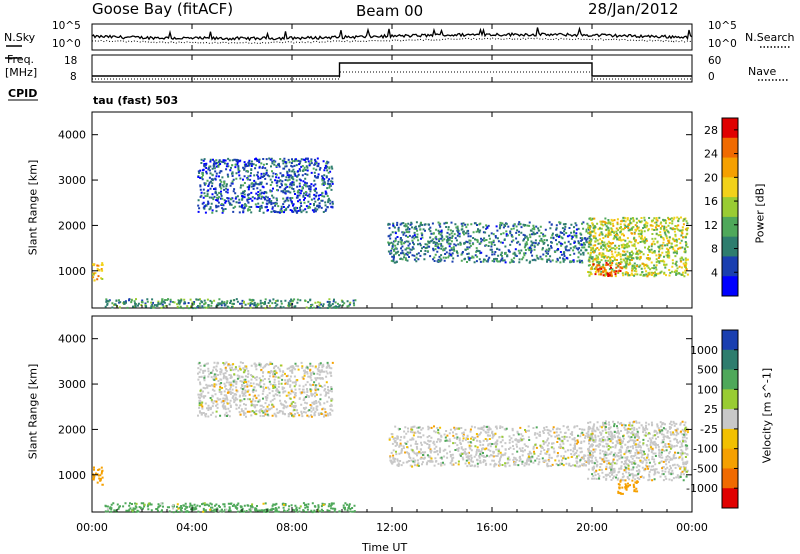  What do you see at coordinates (492, 527) in the screenshot?
I see `time-tick-label-4: 16:00` at bounding box center [492, 527].